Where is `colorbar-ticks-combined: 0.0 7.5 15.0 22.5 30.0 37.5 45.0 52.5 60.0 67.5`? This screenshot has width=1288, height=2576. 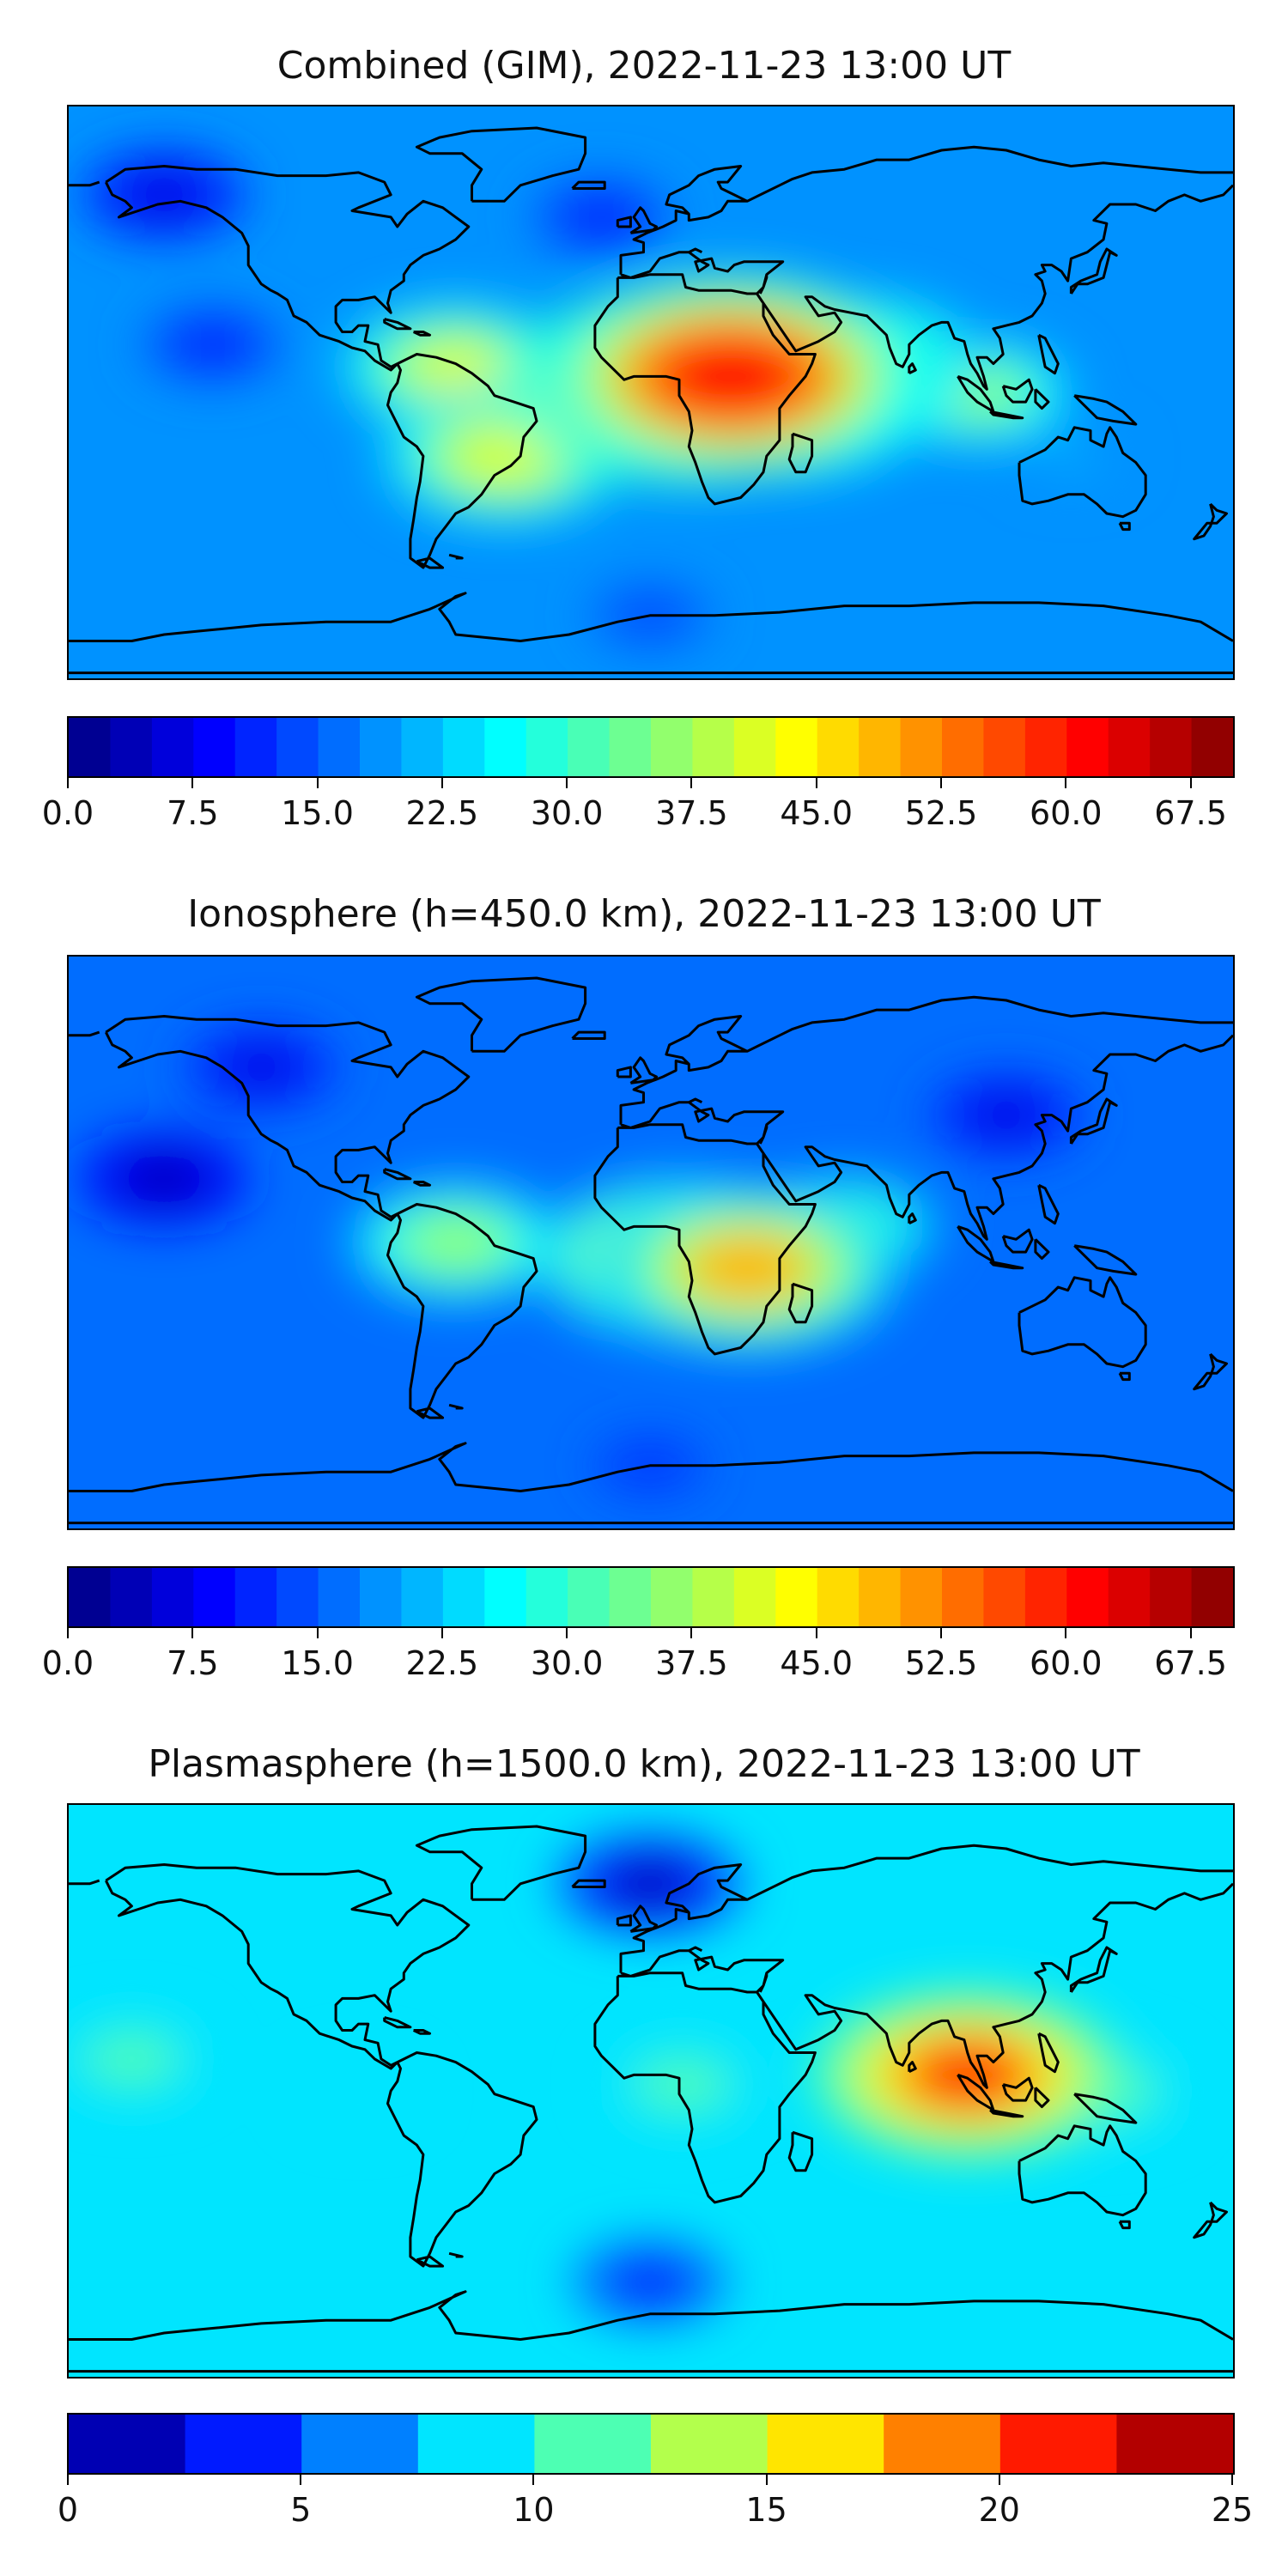
colorbar-ticks-combined: 0.0 7.5 15.0 22.5 30.0 37.5 45.0 52.5 60.0 67.5 is located at coordinates (638, 805).